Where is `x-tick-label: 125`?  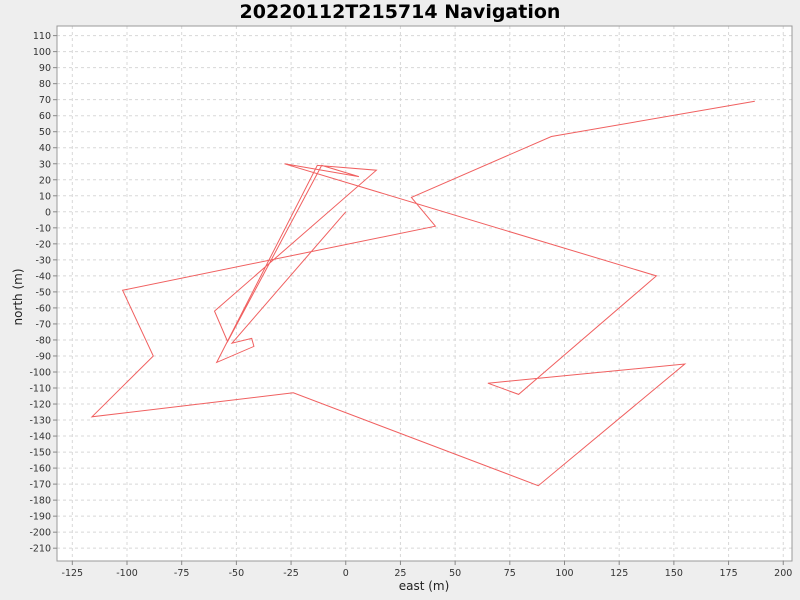
x-tick-label: 125 is located at coordinates (619, 573).